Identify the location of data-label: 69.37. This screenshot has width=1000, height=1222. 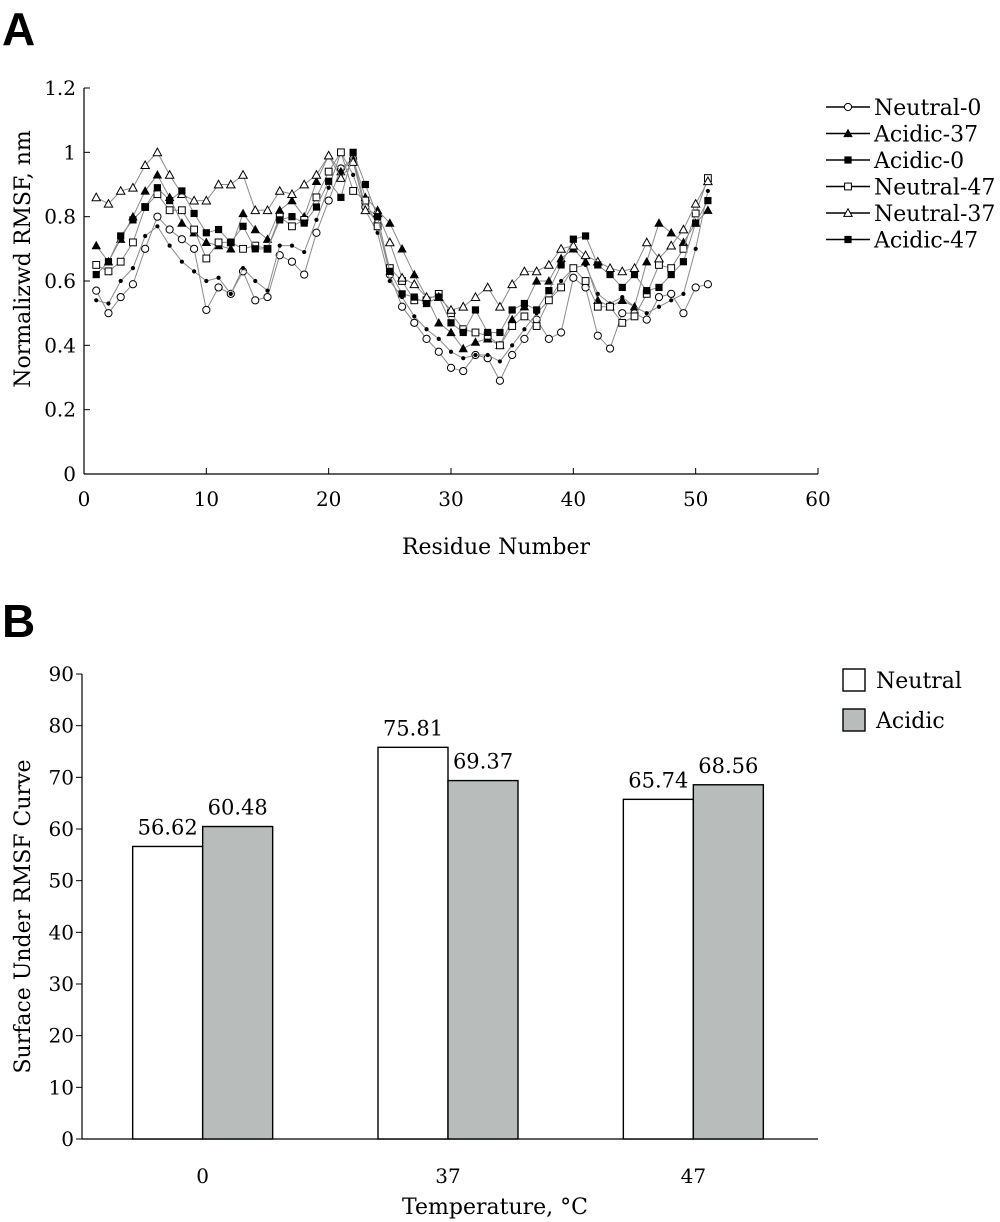
(483, 762).